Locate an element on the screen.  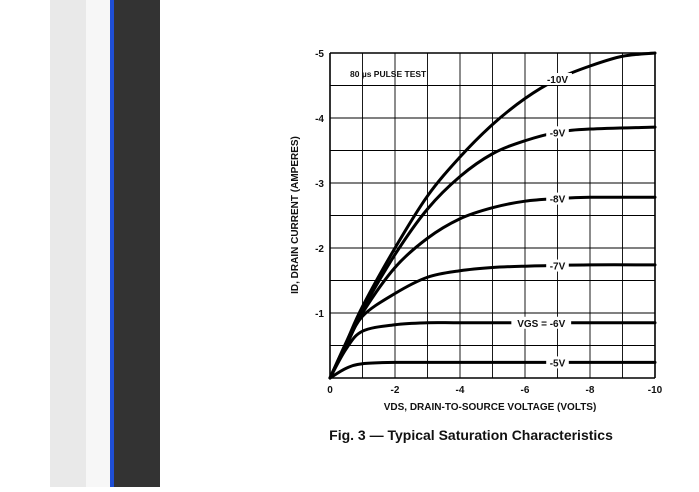
x-tick-label: -8 is located at coordinates (590, 390).